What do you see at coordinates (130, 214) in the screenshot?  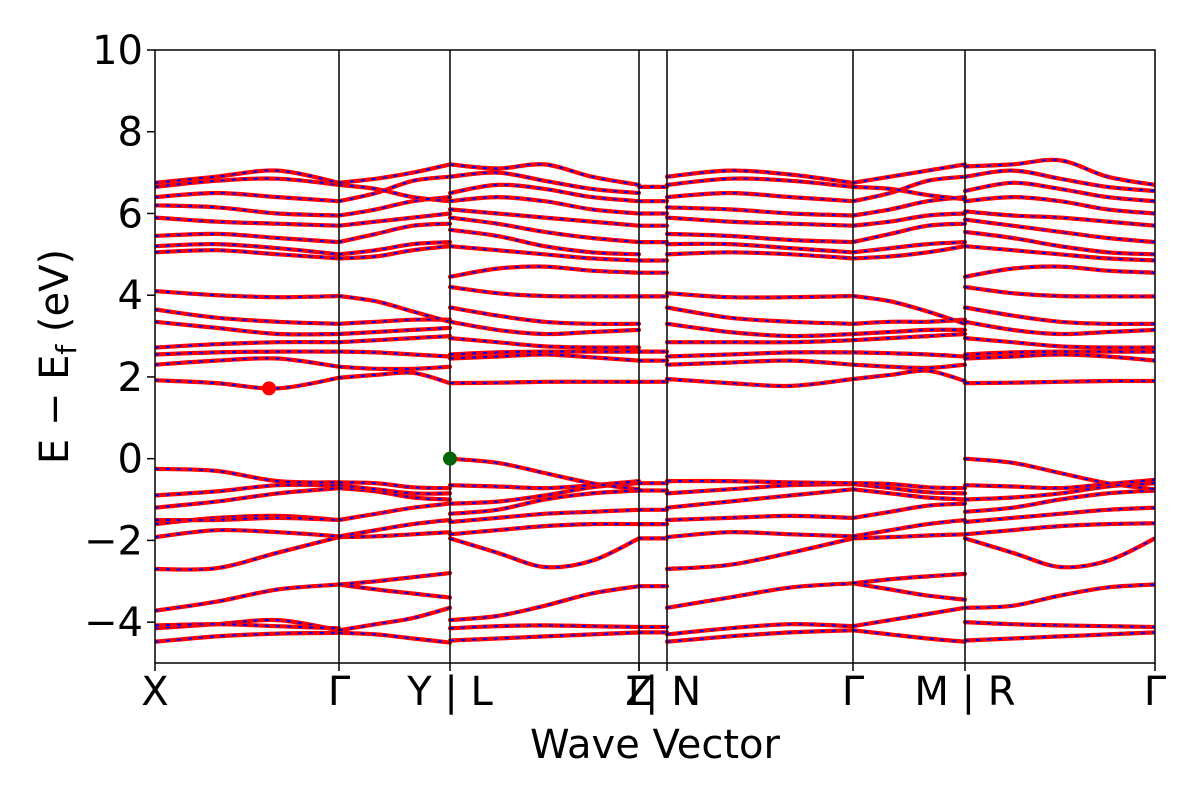 I see `y-tick-label: 6` at bounding box center [130, 214].